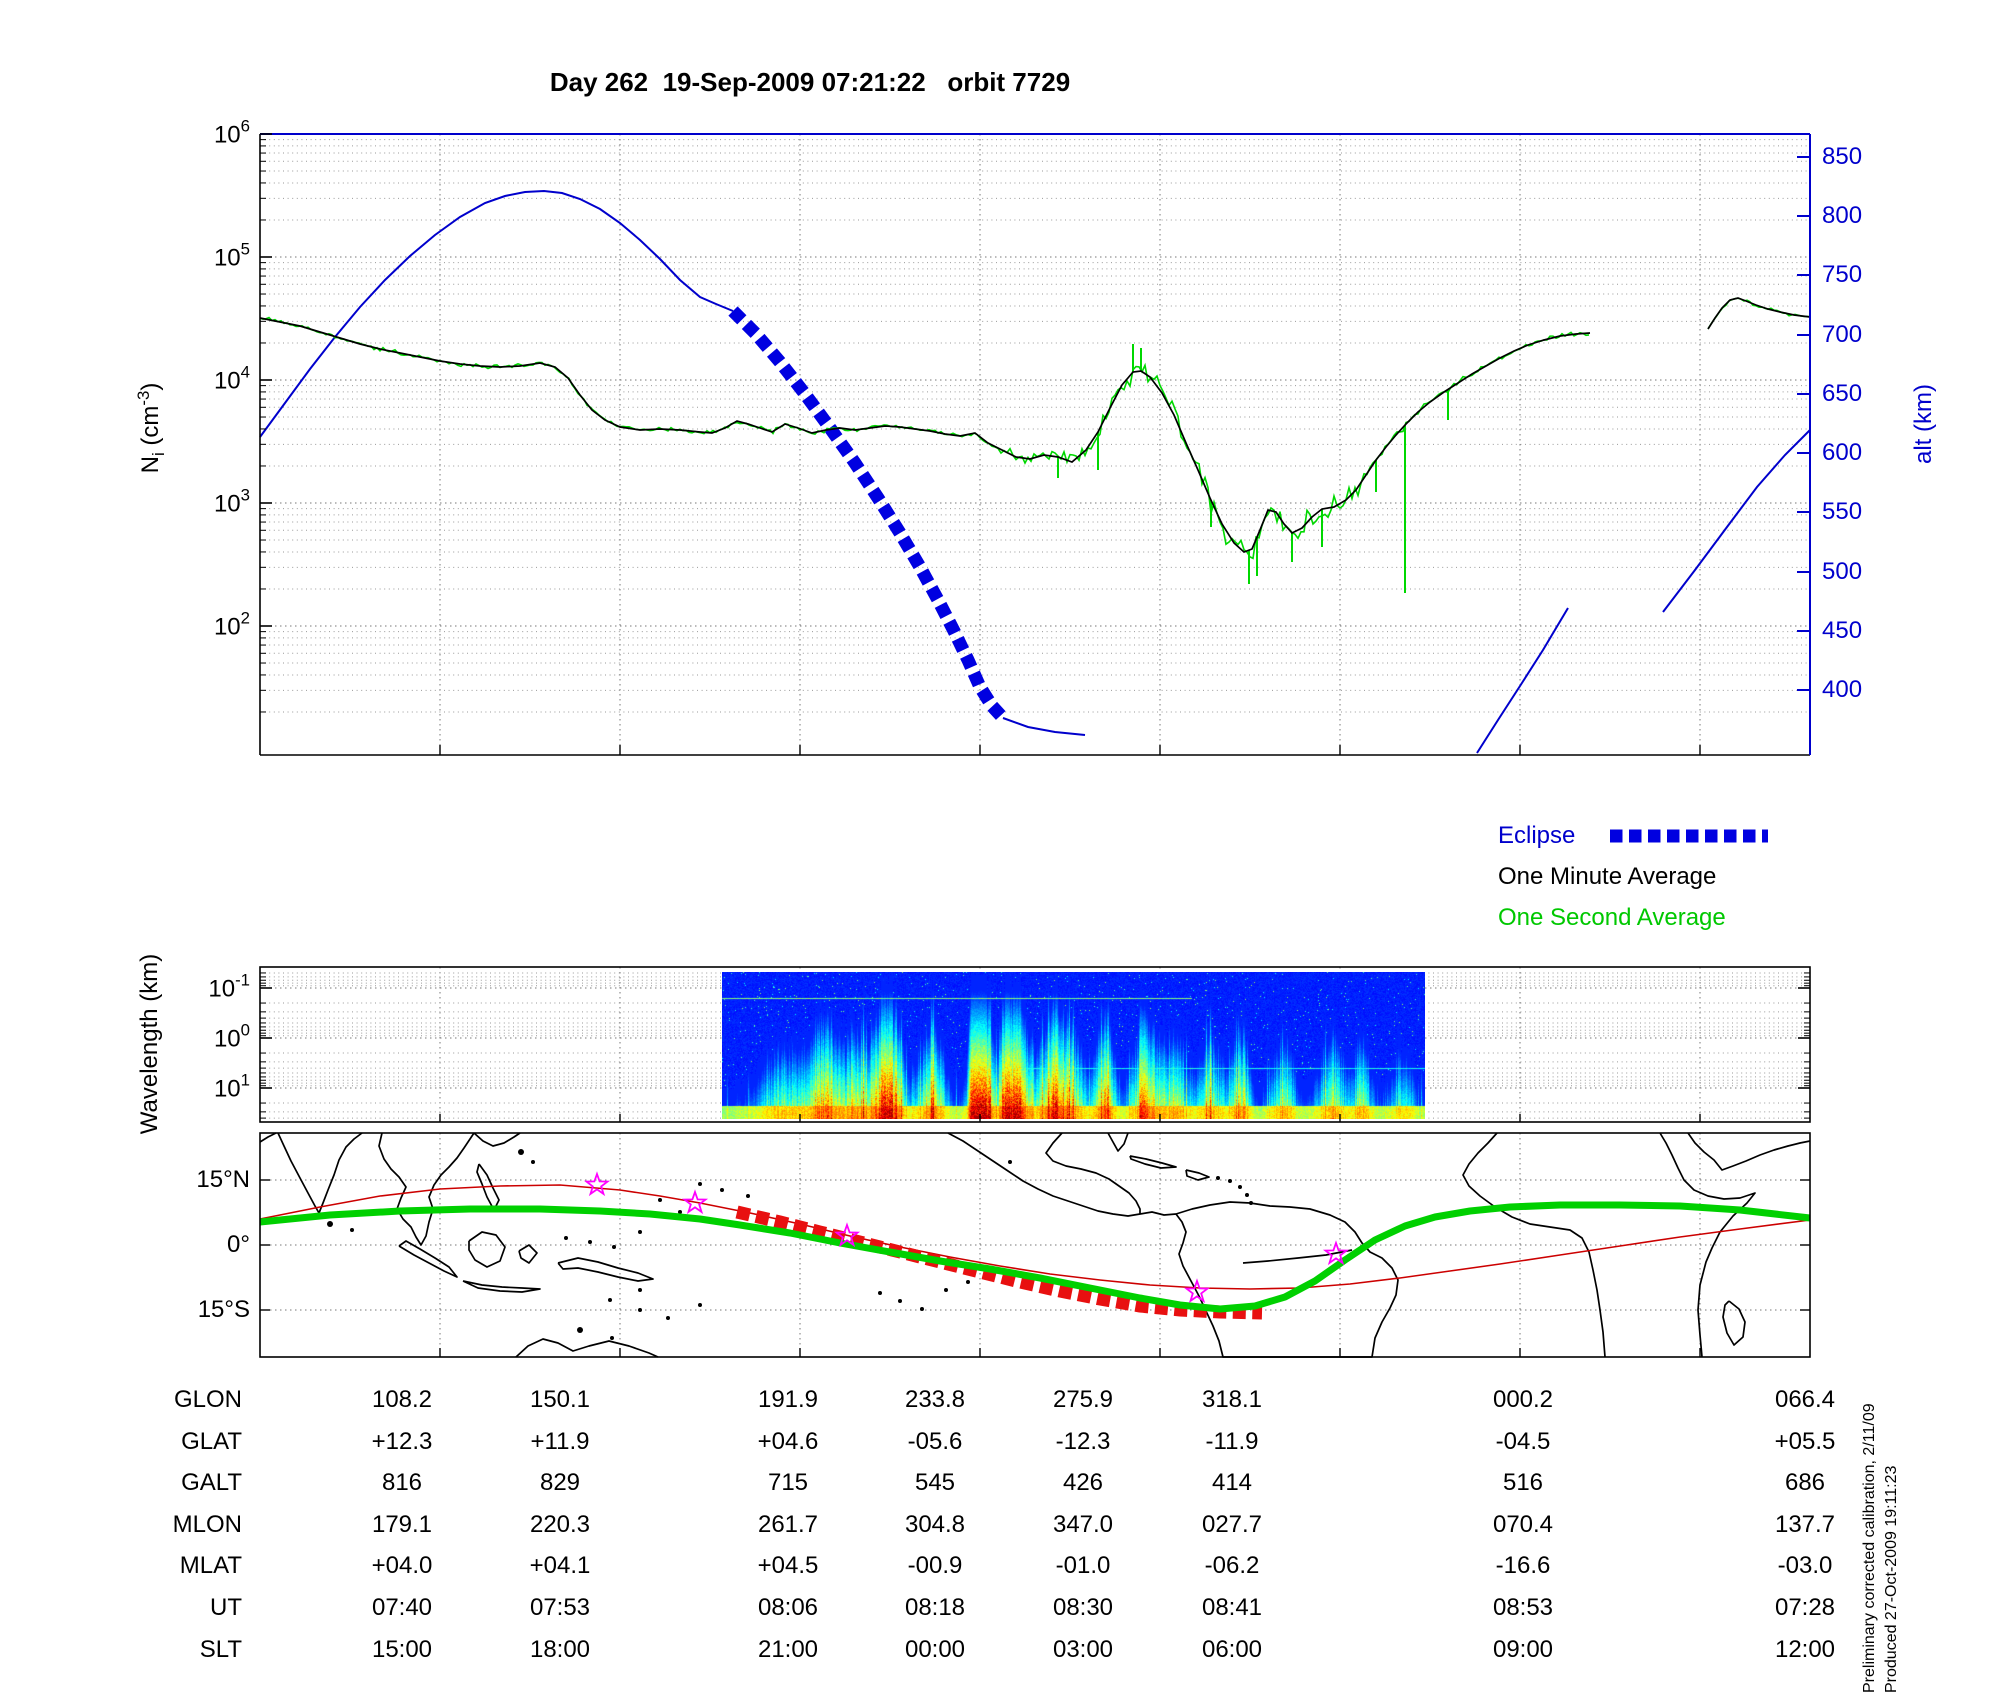  Describe the element at coordinates (1083, 1565) in the screenshot. I see `table-cell-value: -01.0` at that location.